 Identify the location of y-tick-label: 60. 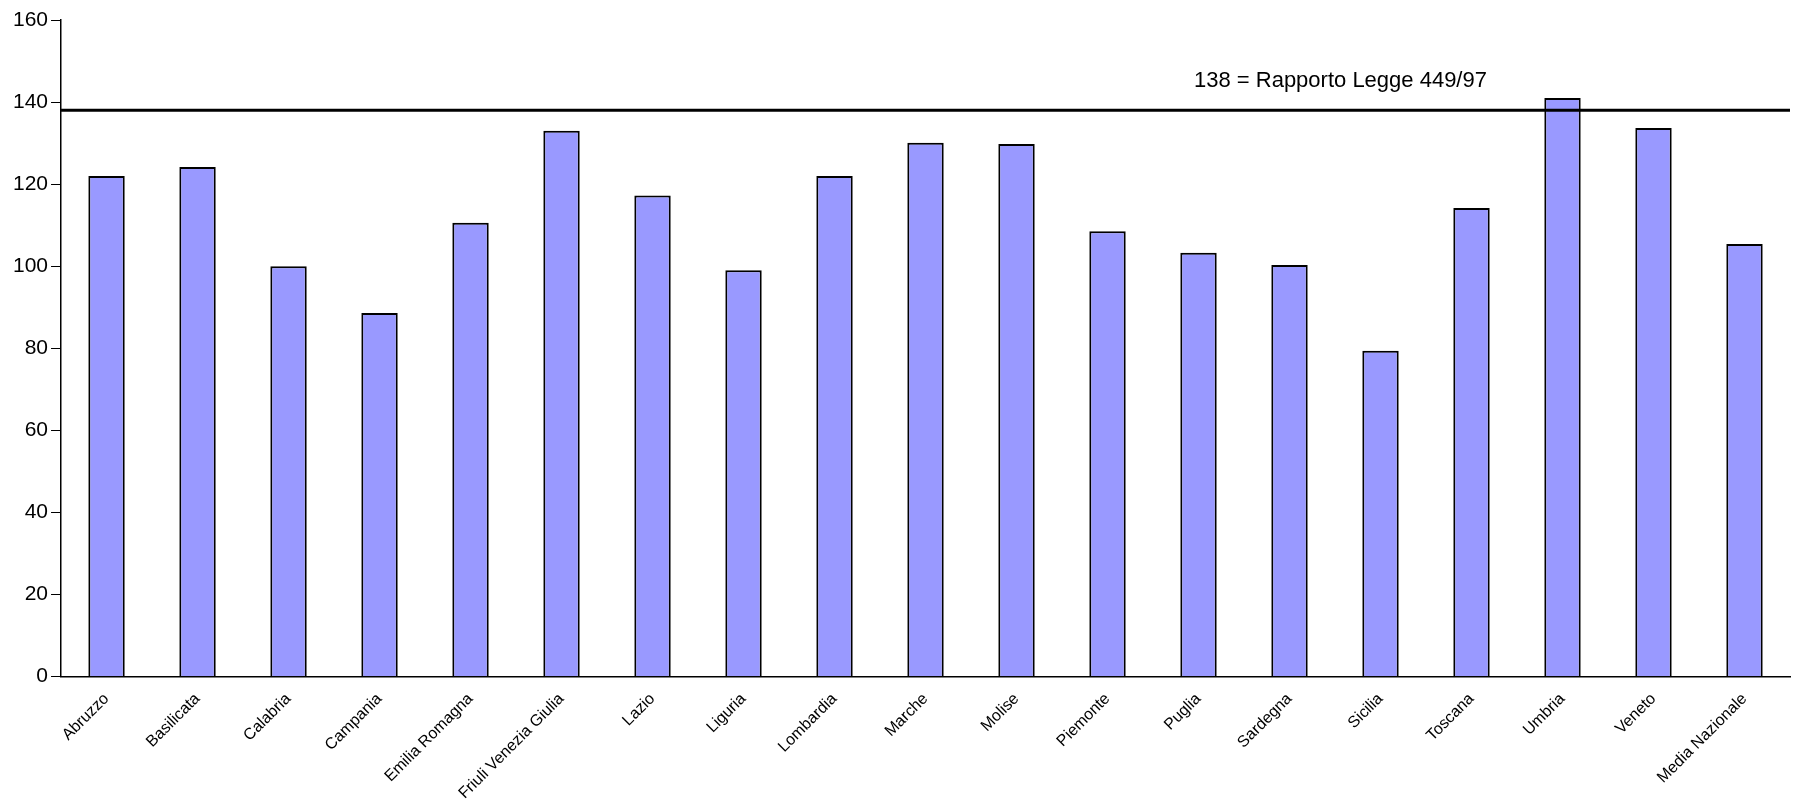
(36, 429).